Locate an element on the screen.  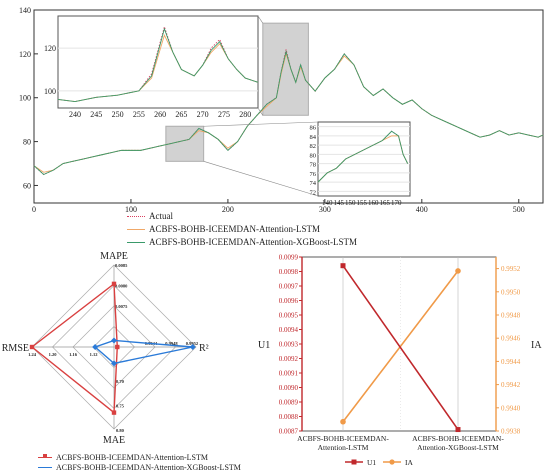
legend-item-lstm: ACBFS-BOHB-ICEEMDAN-Attention-LSTM is located at coordinates (223, 229).